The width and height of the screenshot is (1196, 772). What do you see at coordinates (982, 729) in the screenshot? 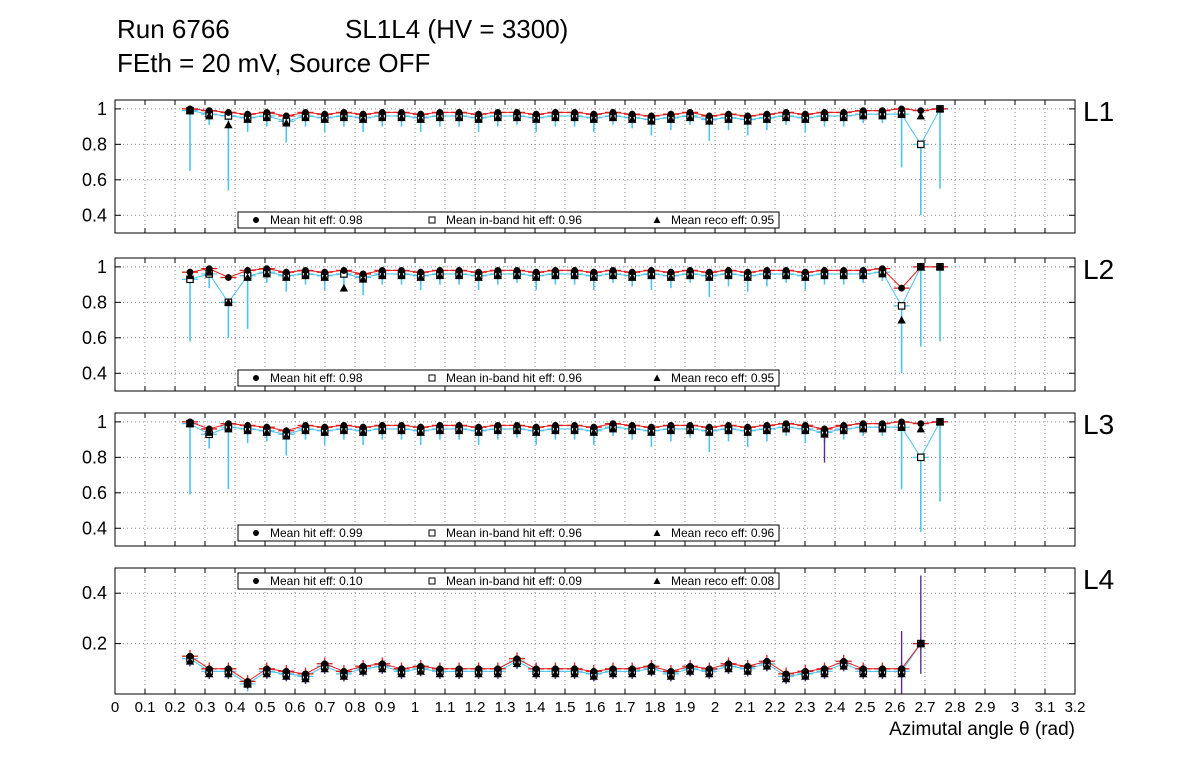
I see `x-axis-title: Azimutal angle θ (rad)` at bounding box center [982, 729].